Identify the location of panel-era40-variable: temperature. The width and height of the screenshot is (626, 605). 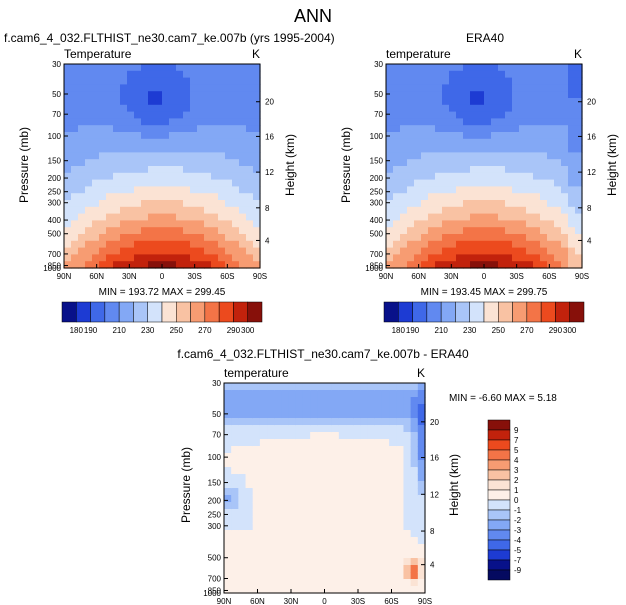
(418, 54).